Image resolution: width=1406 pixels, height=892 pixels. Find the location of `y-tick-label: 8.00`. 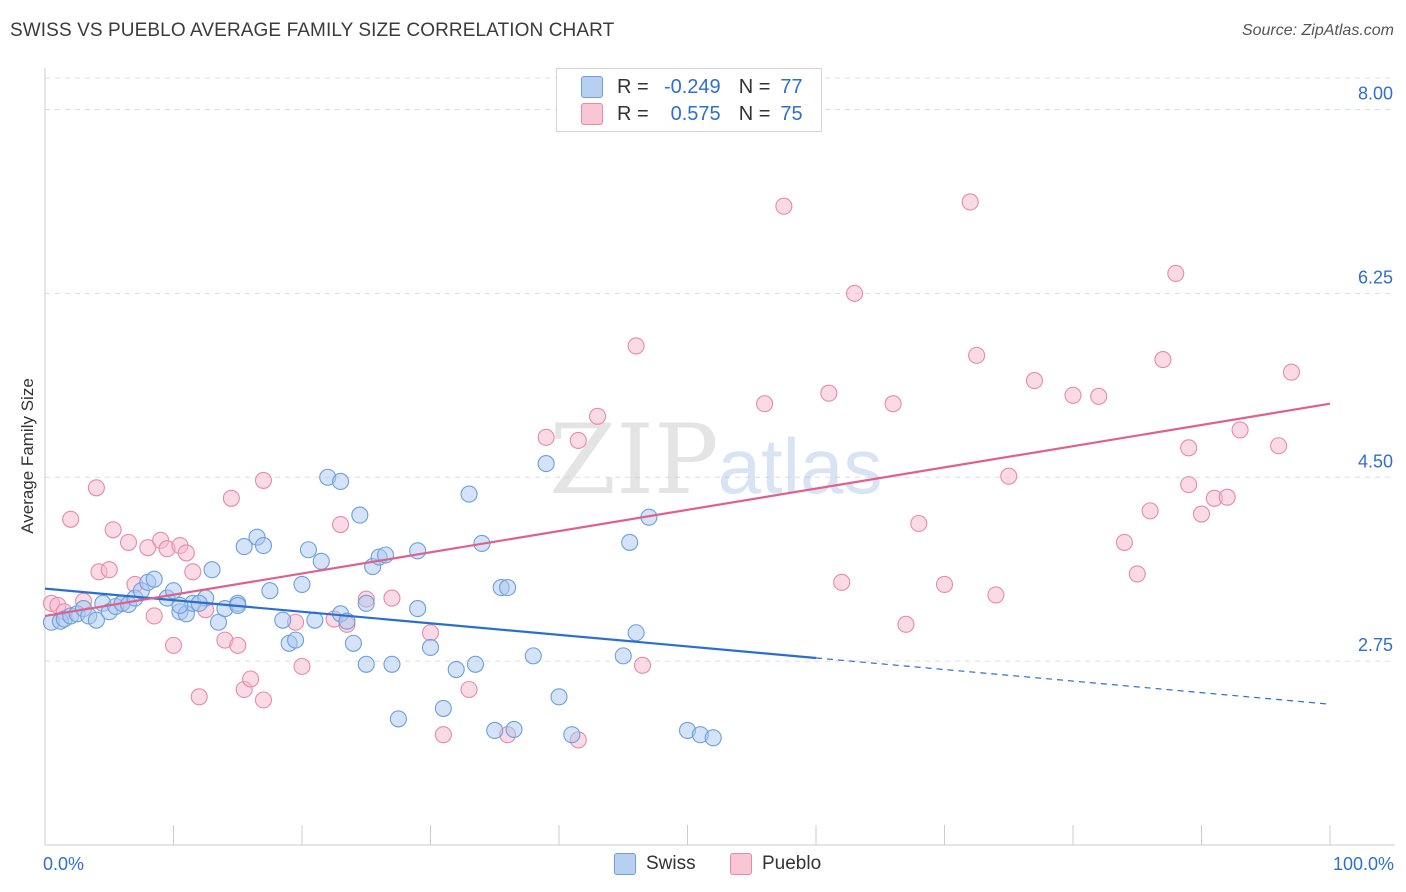

y-tick-label: 8.00 is located at coordinates (1375, 94).